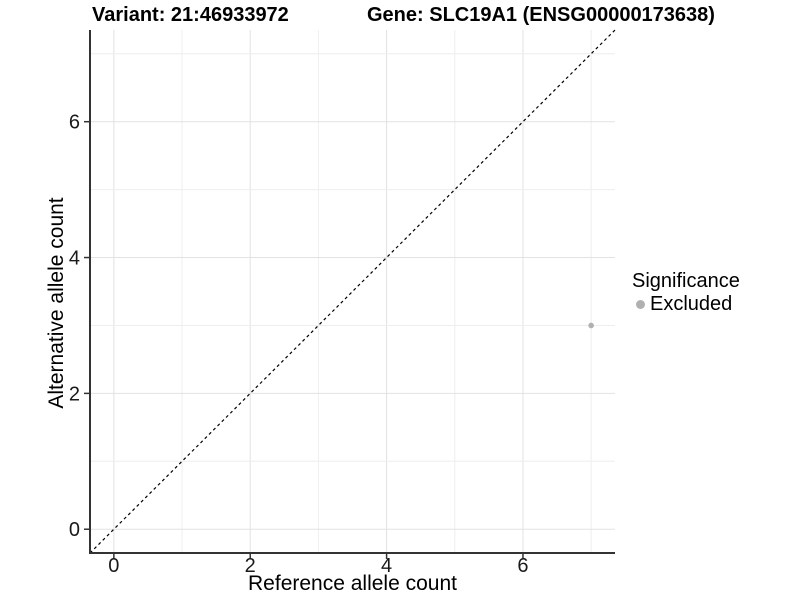 Image resolution: width=800 pixels, height=600 pixels. What do you see at coordinates (640, 304) in the screenshot?
I see `legend-point-icon` at bounding box center [640, 304].